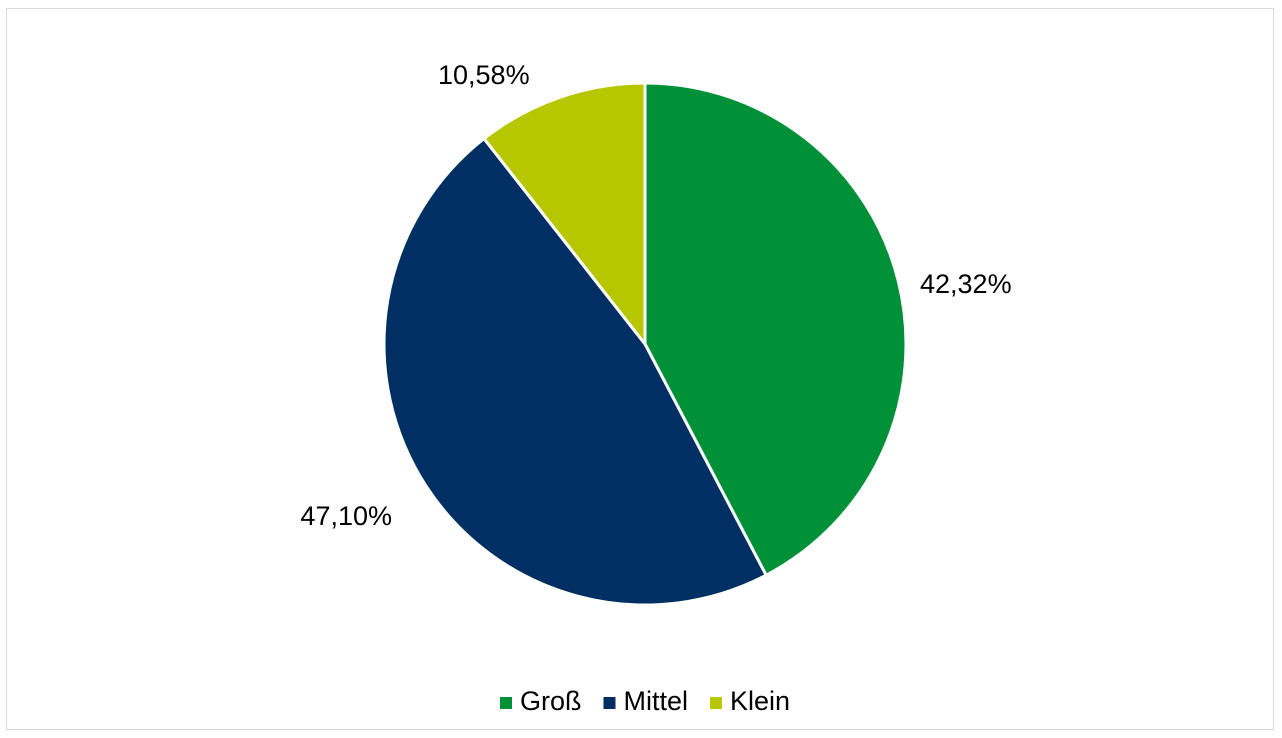  What do you see at coordinates (551, 701) in the screenshot?
I see `legend-label-gro-: Groß` at bounding box center [551, 701].